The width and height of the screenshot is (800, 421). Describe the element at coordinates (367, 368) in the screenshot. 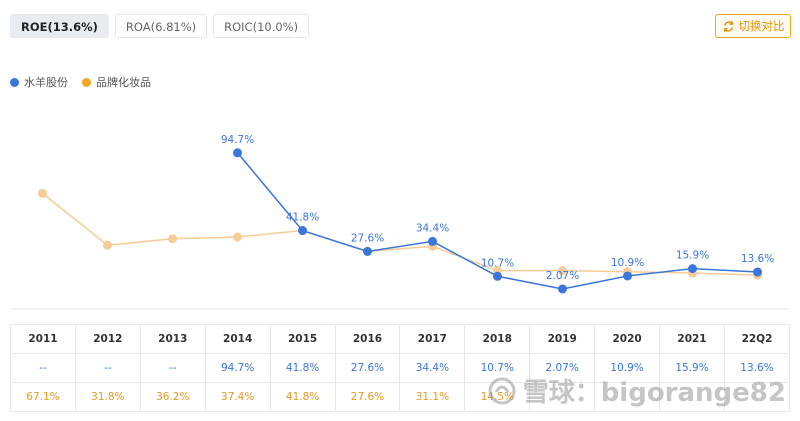

I see `table-series1-cell: 27.6%` at that location.